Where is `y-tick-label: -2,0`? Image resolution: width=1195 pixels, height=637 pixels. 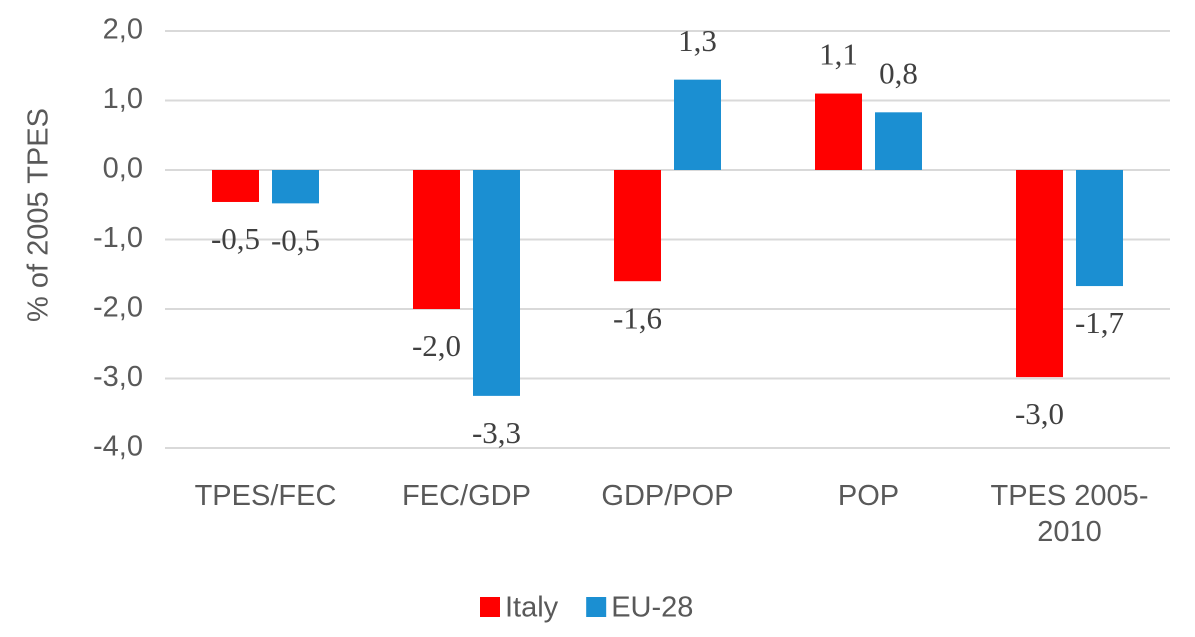
y-tick-label: -2,0 is located at coordinates (118, 308).